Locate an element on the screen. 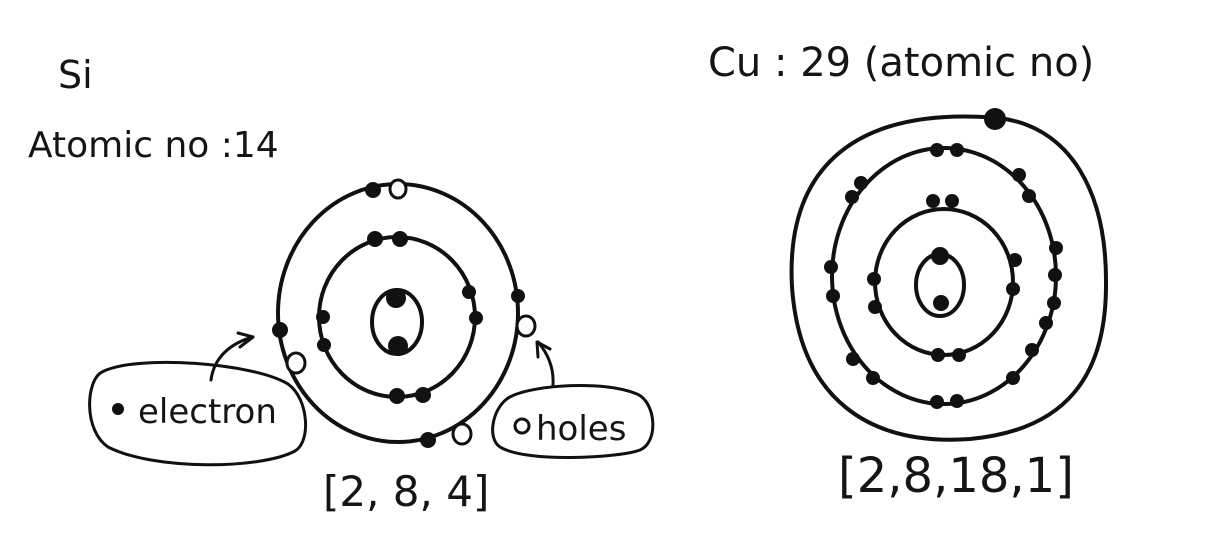  silicon-electrons is located at coordinates (398, 315).